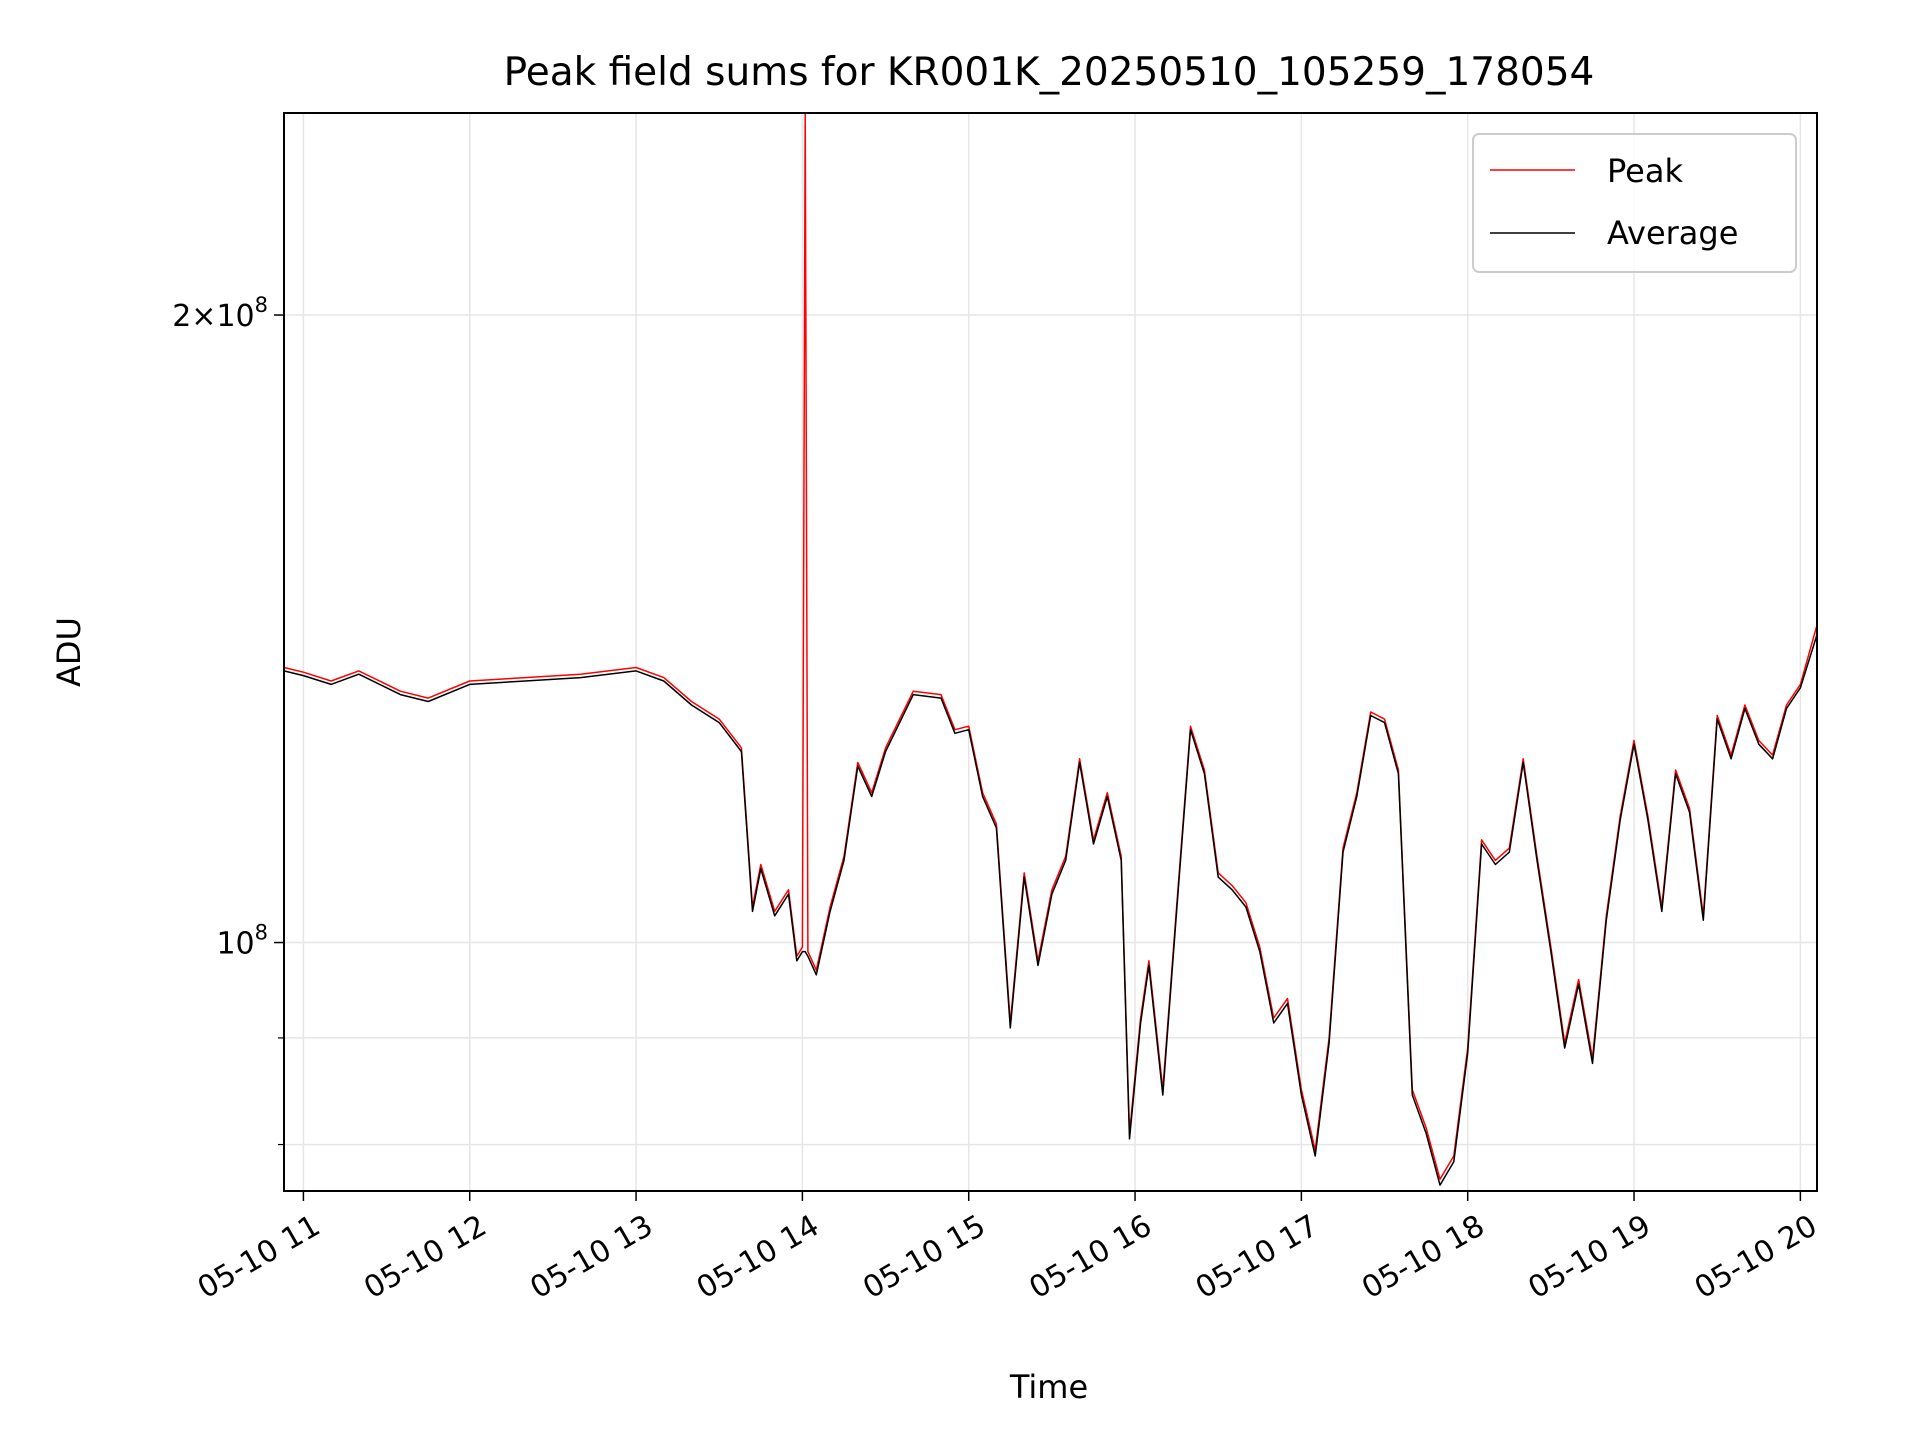 Image resolution: width=1920 pixels, height=1440 pixels. I want to click on legend-box, so click(1634, 203).